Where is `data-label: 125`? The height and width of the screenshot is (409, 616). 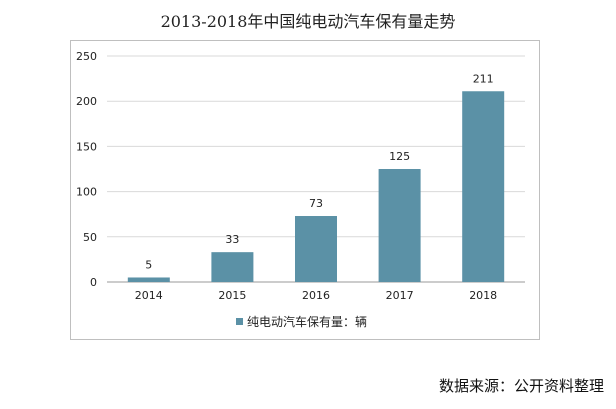
data-label: 125 is located at coordinates (399, 156).